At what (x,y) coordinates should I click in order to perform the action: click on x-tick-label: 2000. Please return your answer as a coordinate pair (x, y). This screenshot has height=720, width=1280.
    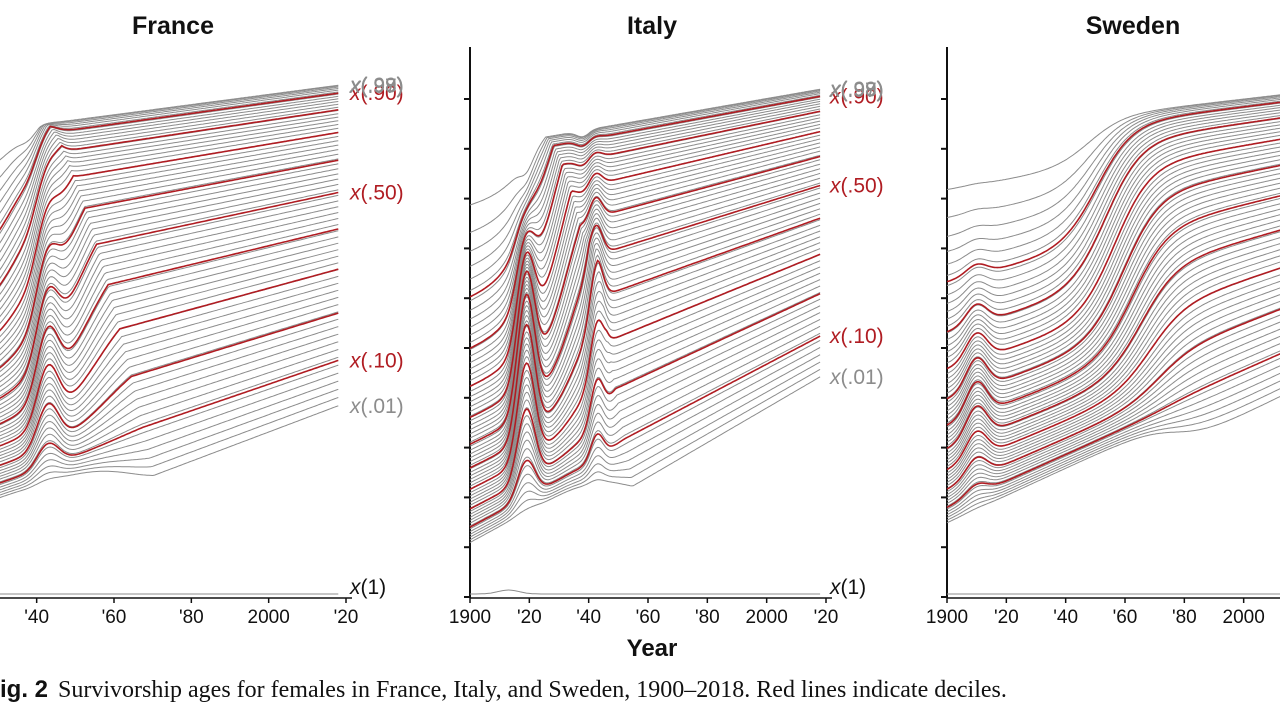
    Looking at the image, I should click on (767, 617).